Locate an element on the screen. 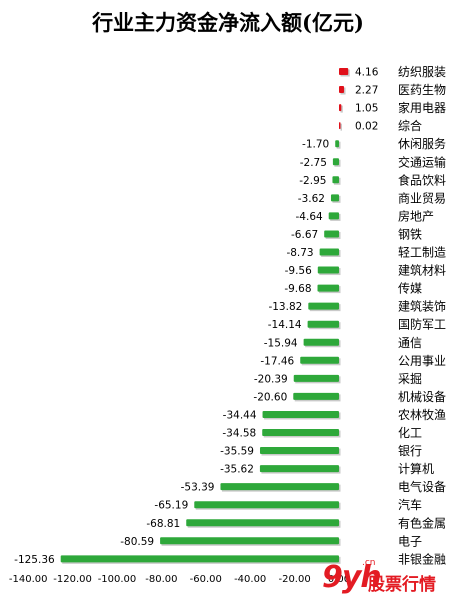  data-label: 2.27 is located at coordinates (366, 91).